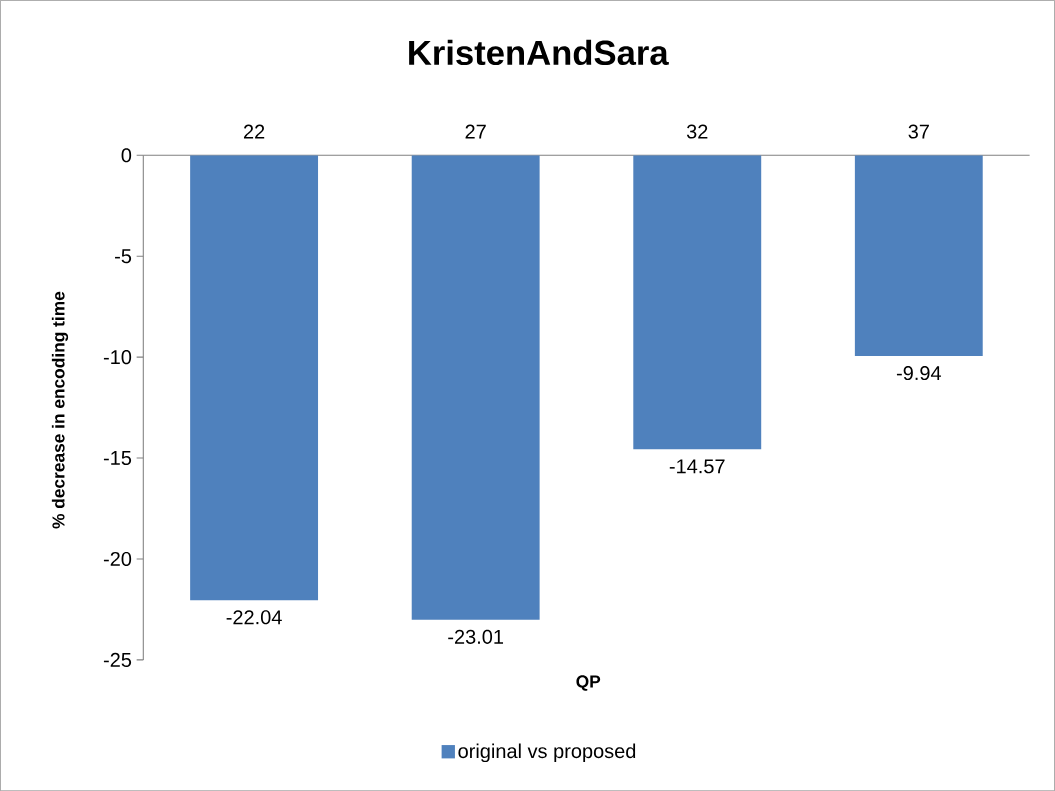  Describe the element at coordinates (60, 410) in the screenshot. I see `y-axis-title: % decrease in encoding time` at that location.